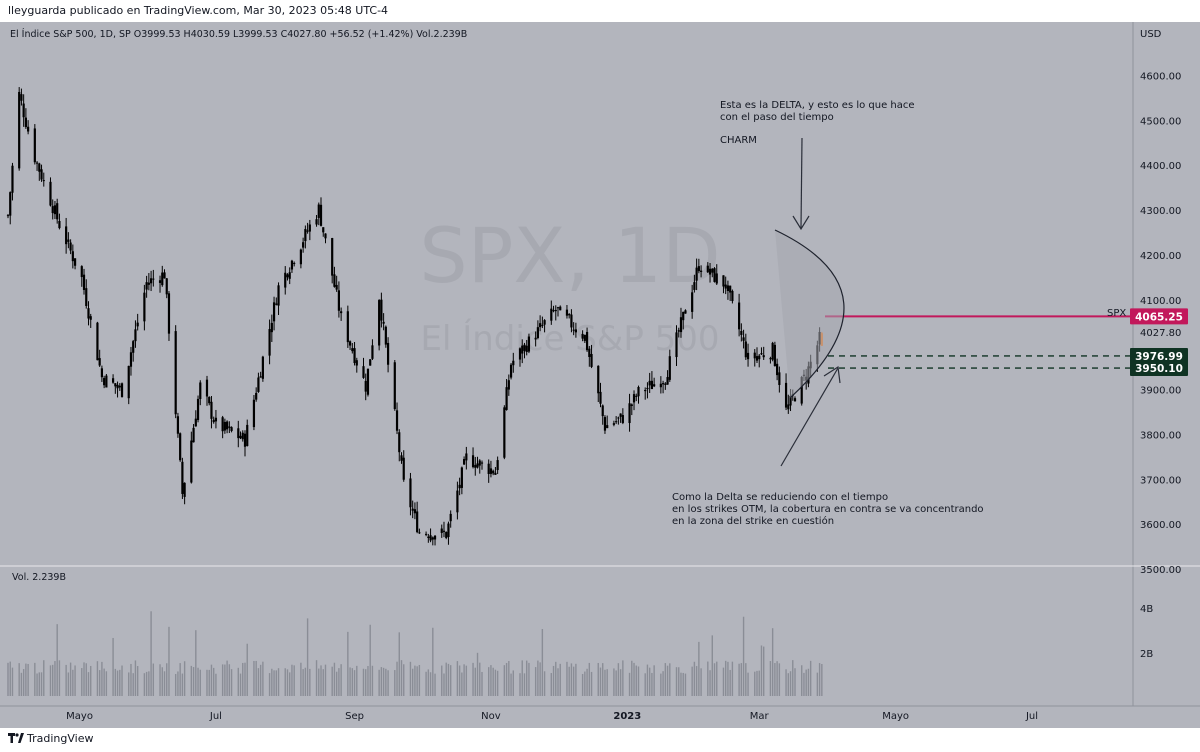 The image size is (1200, 752). What do you see at coordinates (1159, 368) in the screenshot?
I see `price-tag-level-b-bg` at bounding box center [1159, 368].